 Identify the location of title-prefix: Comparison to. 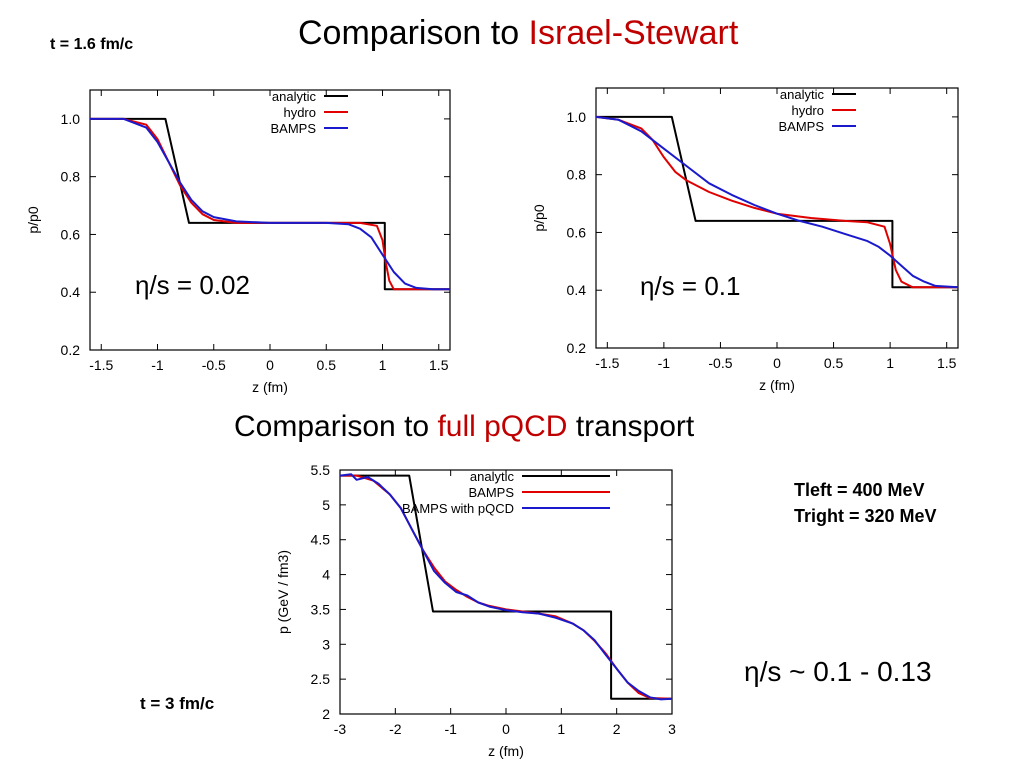
(413, 33).